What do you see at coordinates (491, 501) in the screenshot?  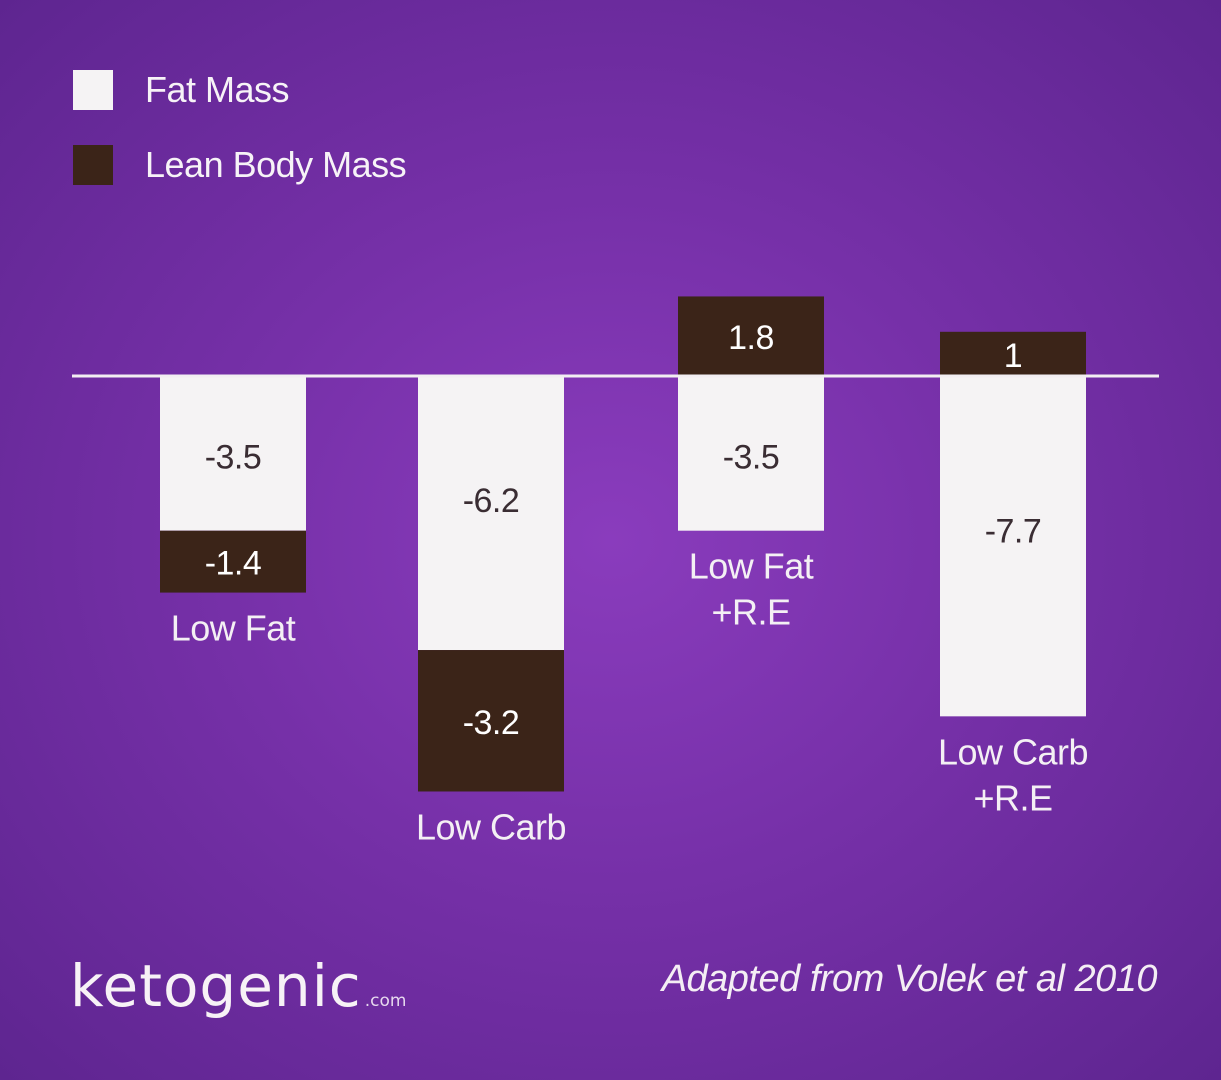 I see `value-label-fat-mass-low-carb: -6.2` at bounding box center [491, 501].